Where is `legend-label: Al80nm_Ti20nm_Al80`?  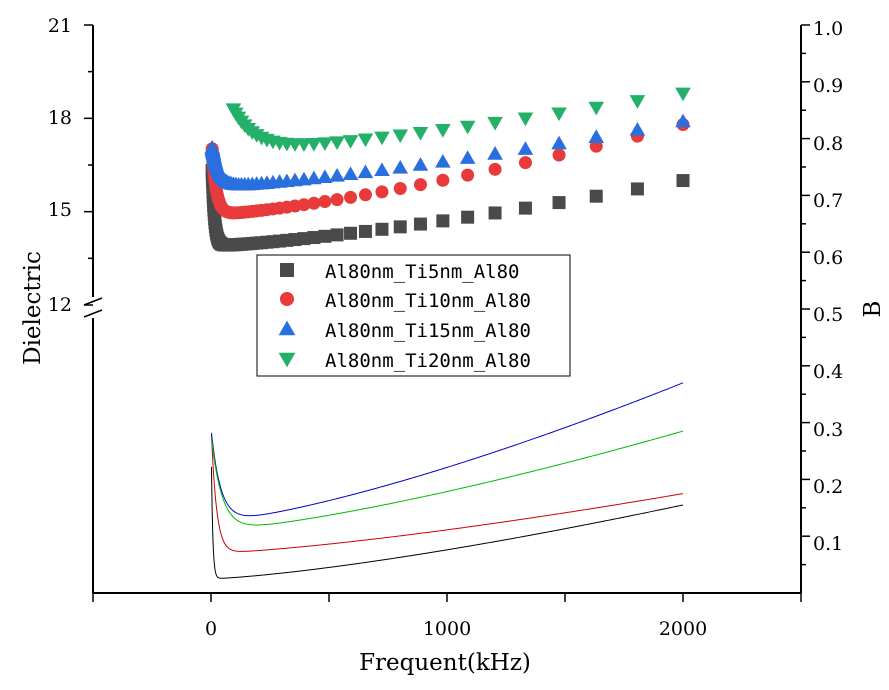 legend-label: Al80nm_Ti20nm_Al80 is located at coordinates (428, 361).